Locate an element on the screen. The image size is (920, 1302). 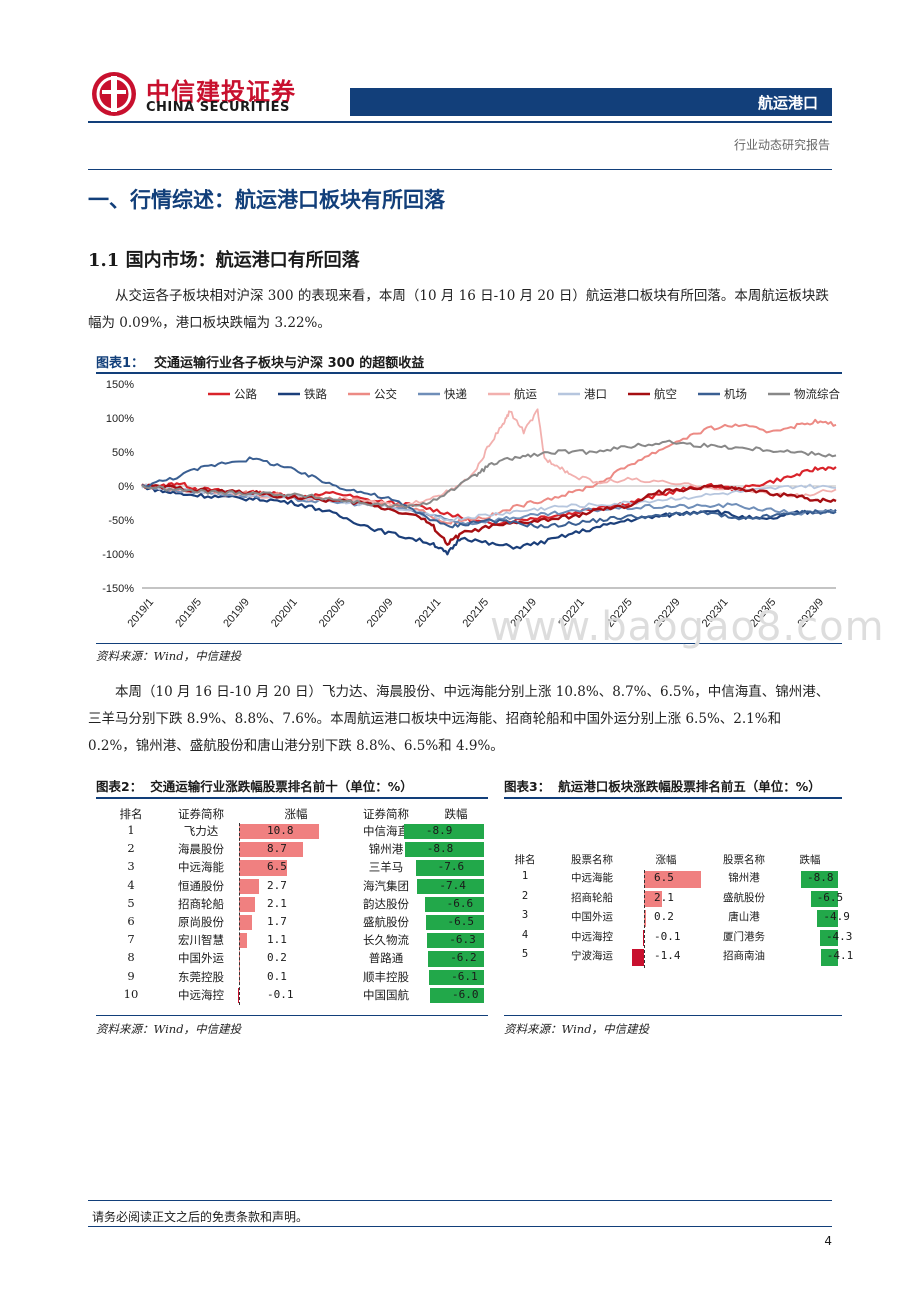
figure2-caption: 交通运输行业涨跌幅股票排名前十（单位：%） is located at coordinates (281, 786).